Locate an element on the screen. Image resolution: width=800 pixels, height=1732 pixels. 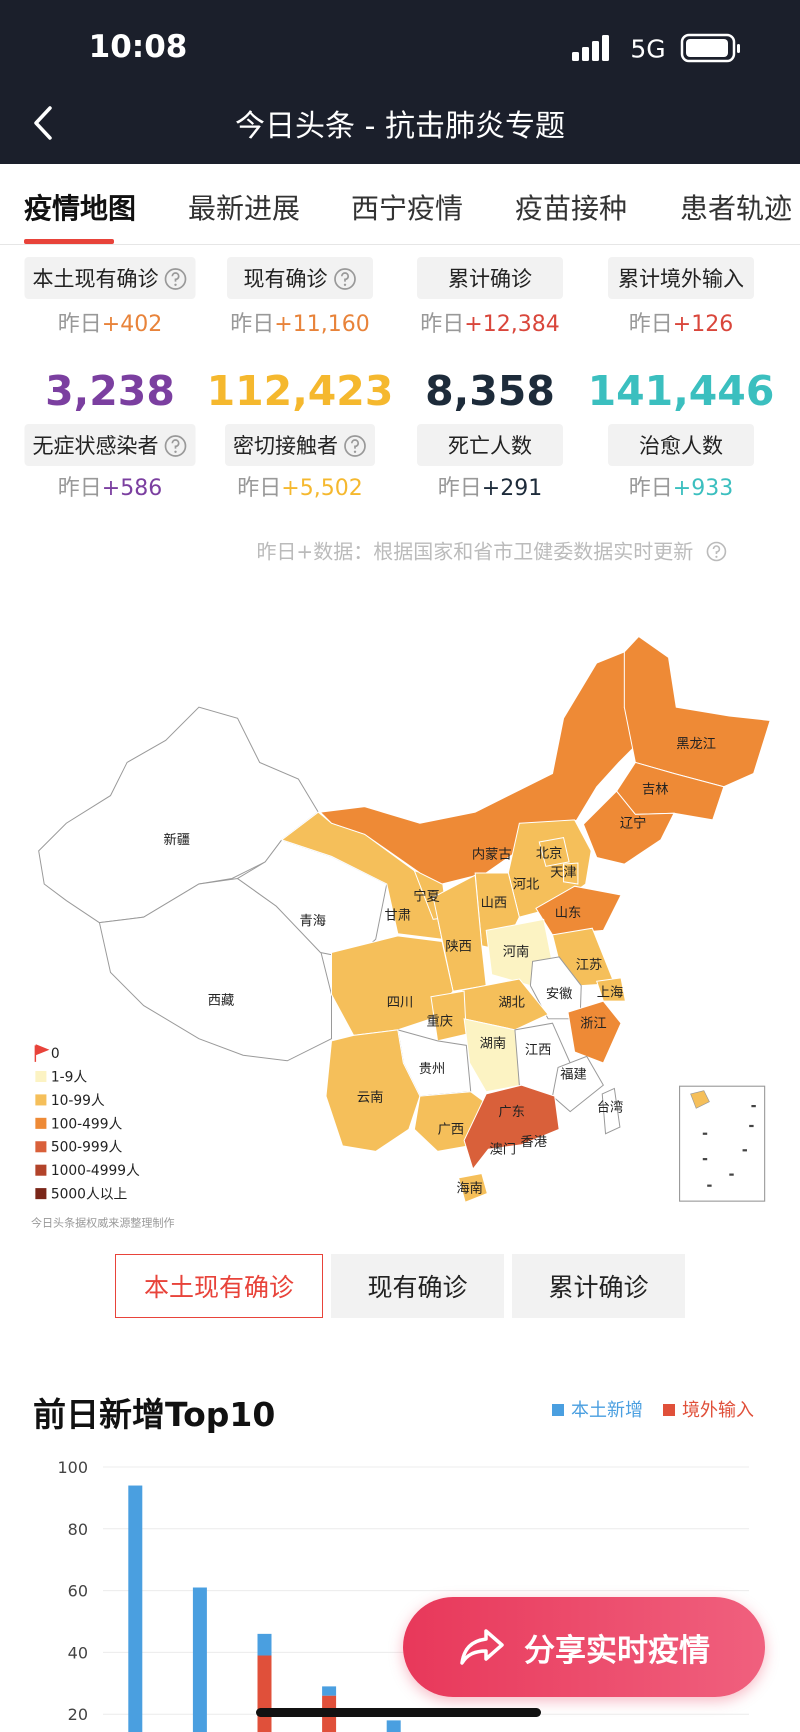
province-label: 云南 is located at coordinates (370, 1098).